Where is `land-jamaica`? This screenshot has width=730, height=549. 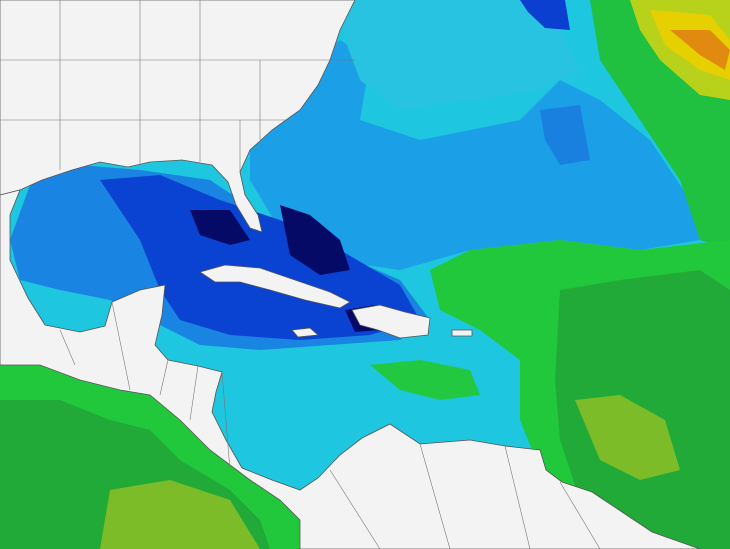
land-jamaica is located at coordinates (305, 332).